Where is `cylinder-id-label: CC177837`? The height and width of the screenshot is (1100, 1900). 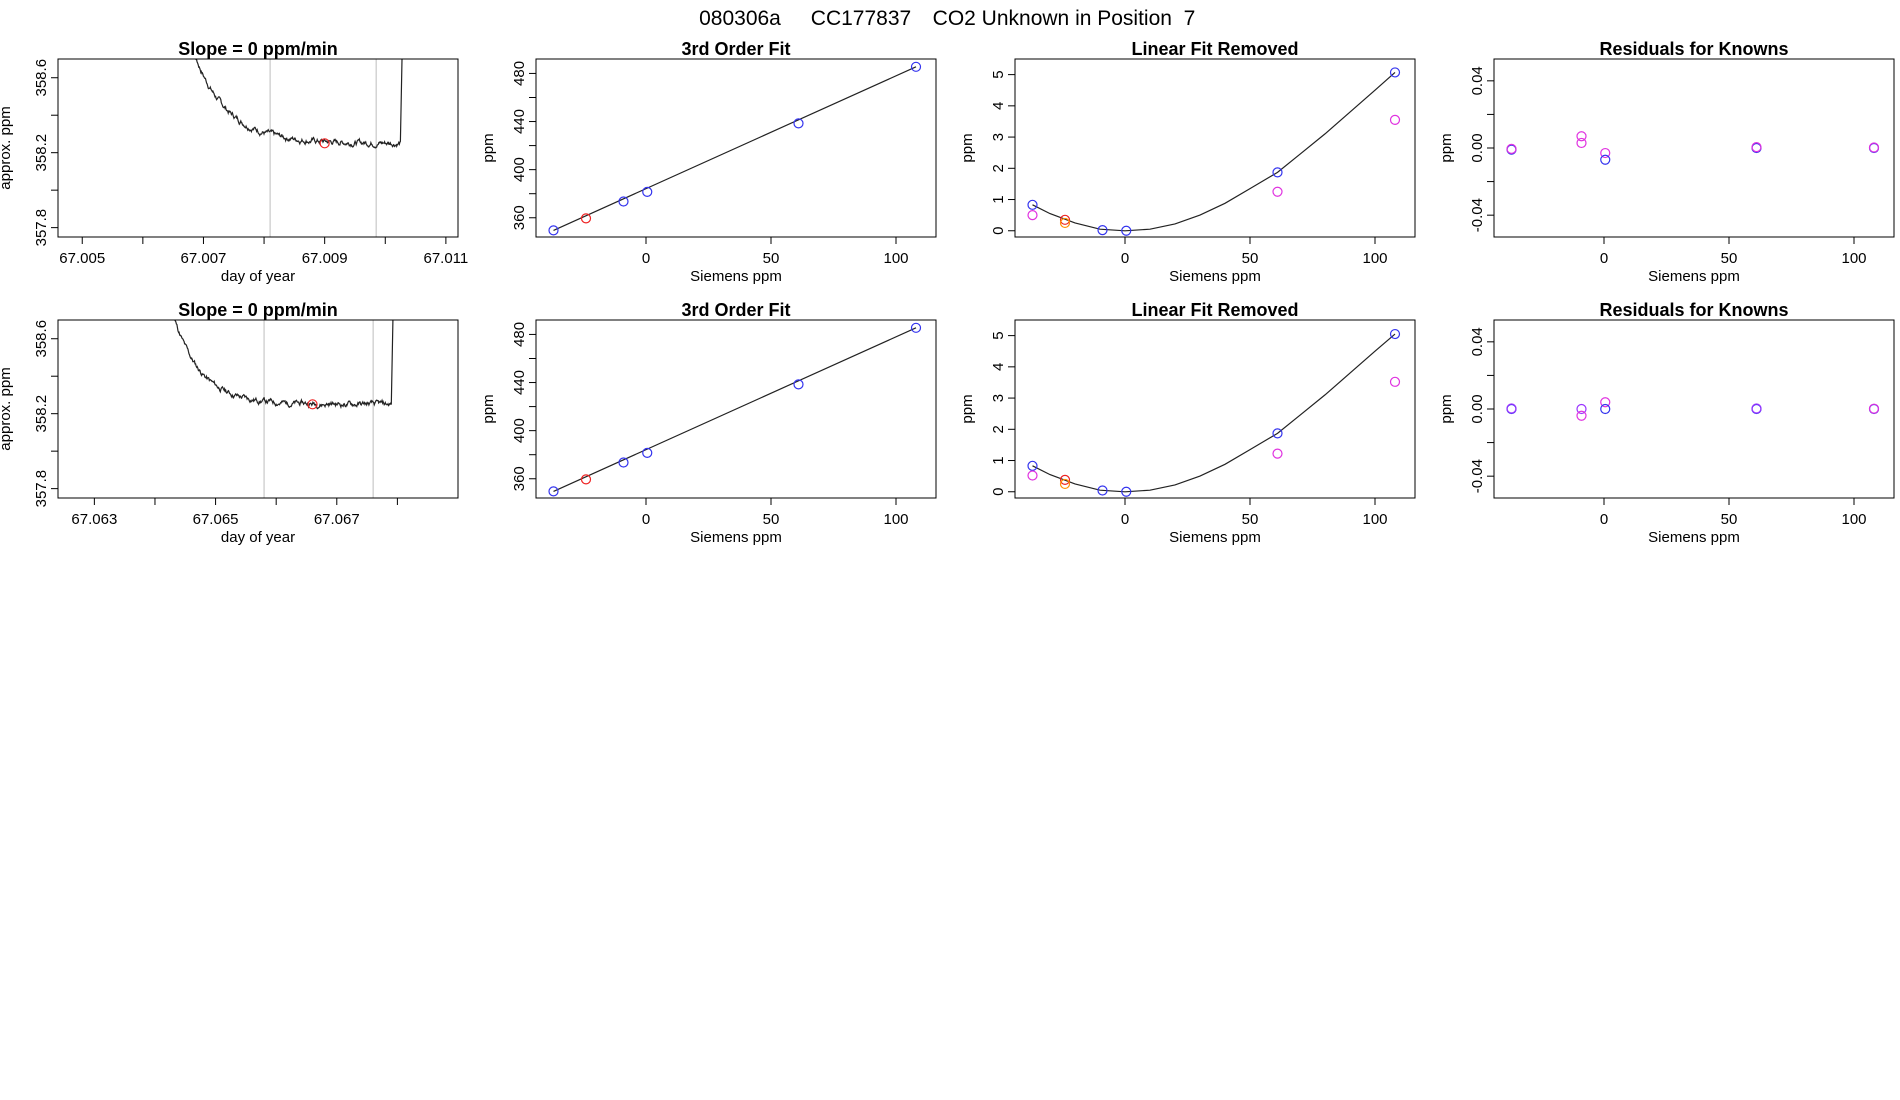
cylinder-id-label: CC177837 is located at coordinates (861, 18).